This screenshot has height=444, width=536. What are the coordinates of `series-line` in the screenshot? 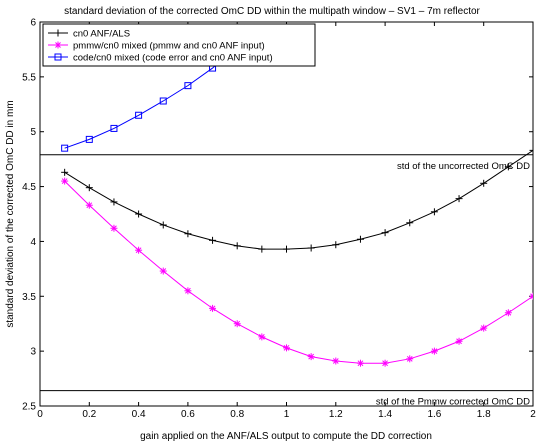 It's located at (145, 102).